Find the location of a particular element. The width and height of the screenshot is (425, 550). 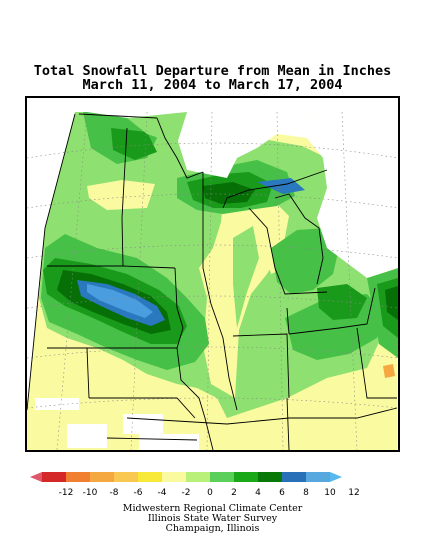

legend-tick-label: 12 is located at coordinates (354, 493).